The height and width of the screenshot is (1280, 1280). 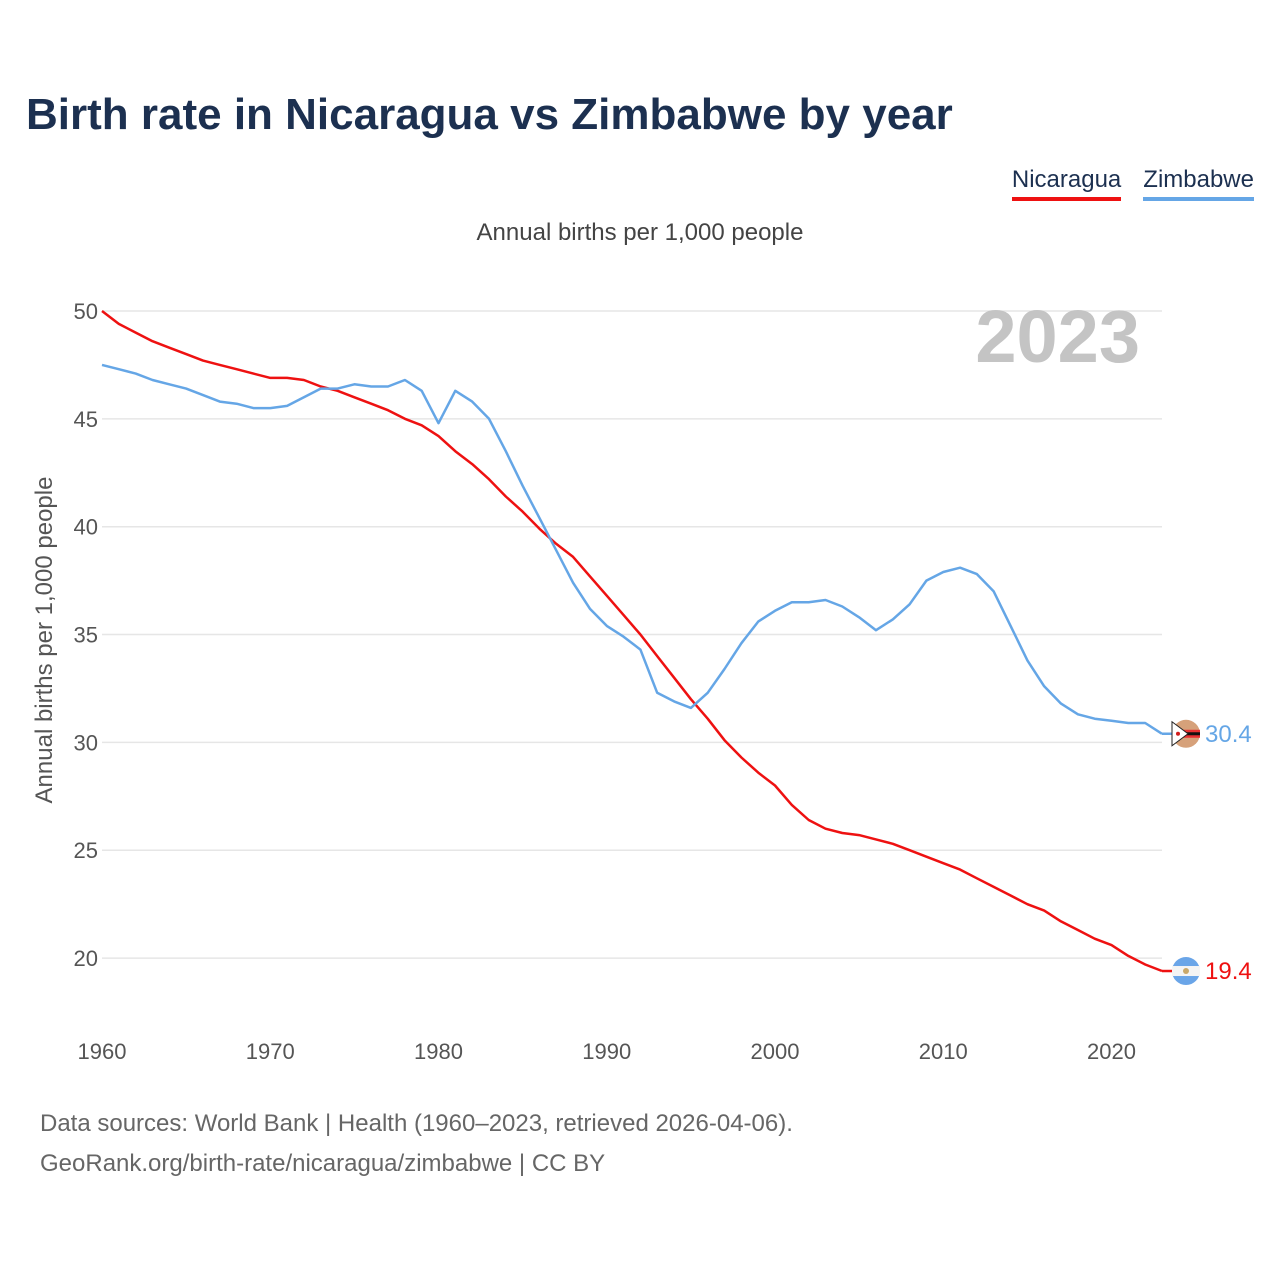 I want to click on x-tick-2010: 2010, so click(x=943, y=1051).